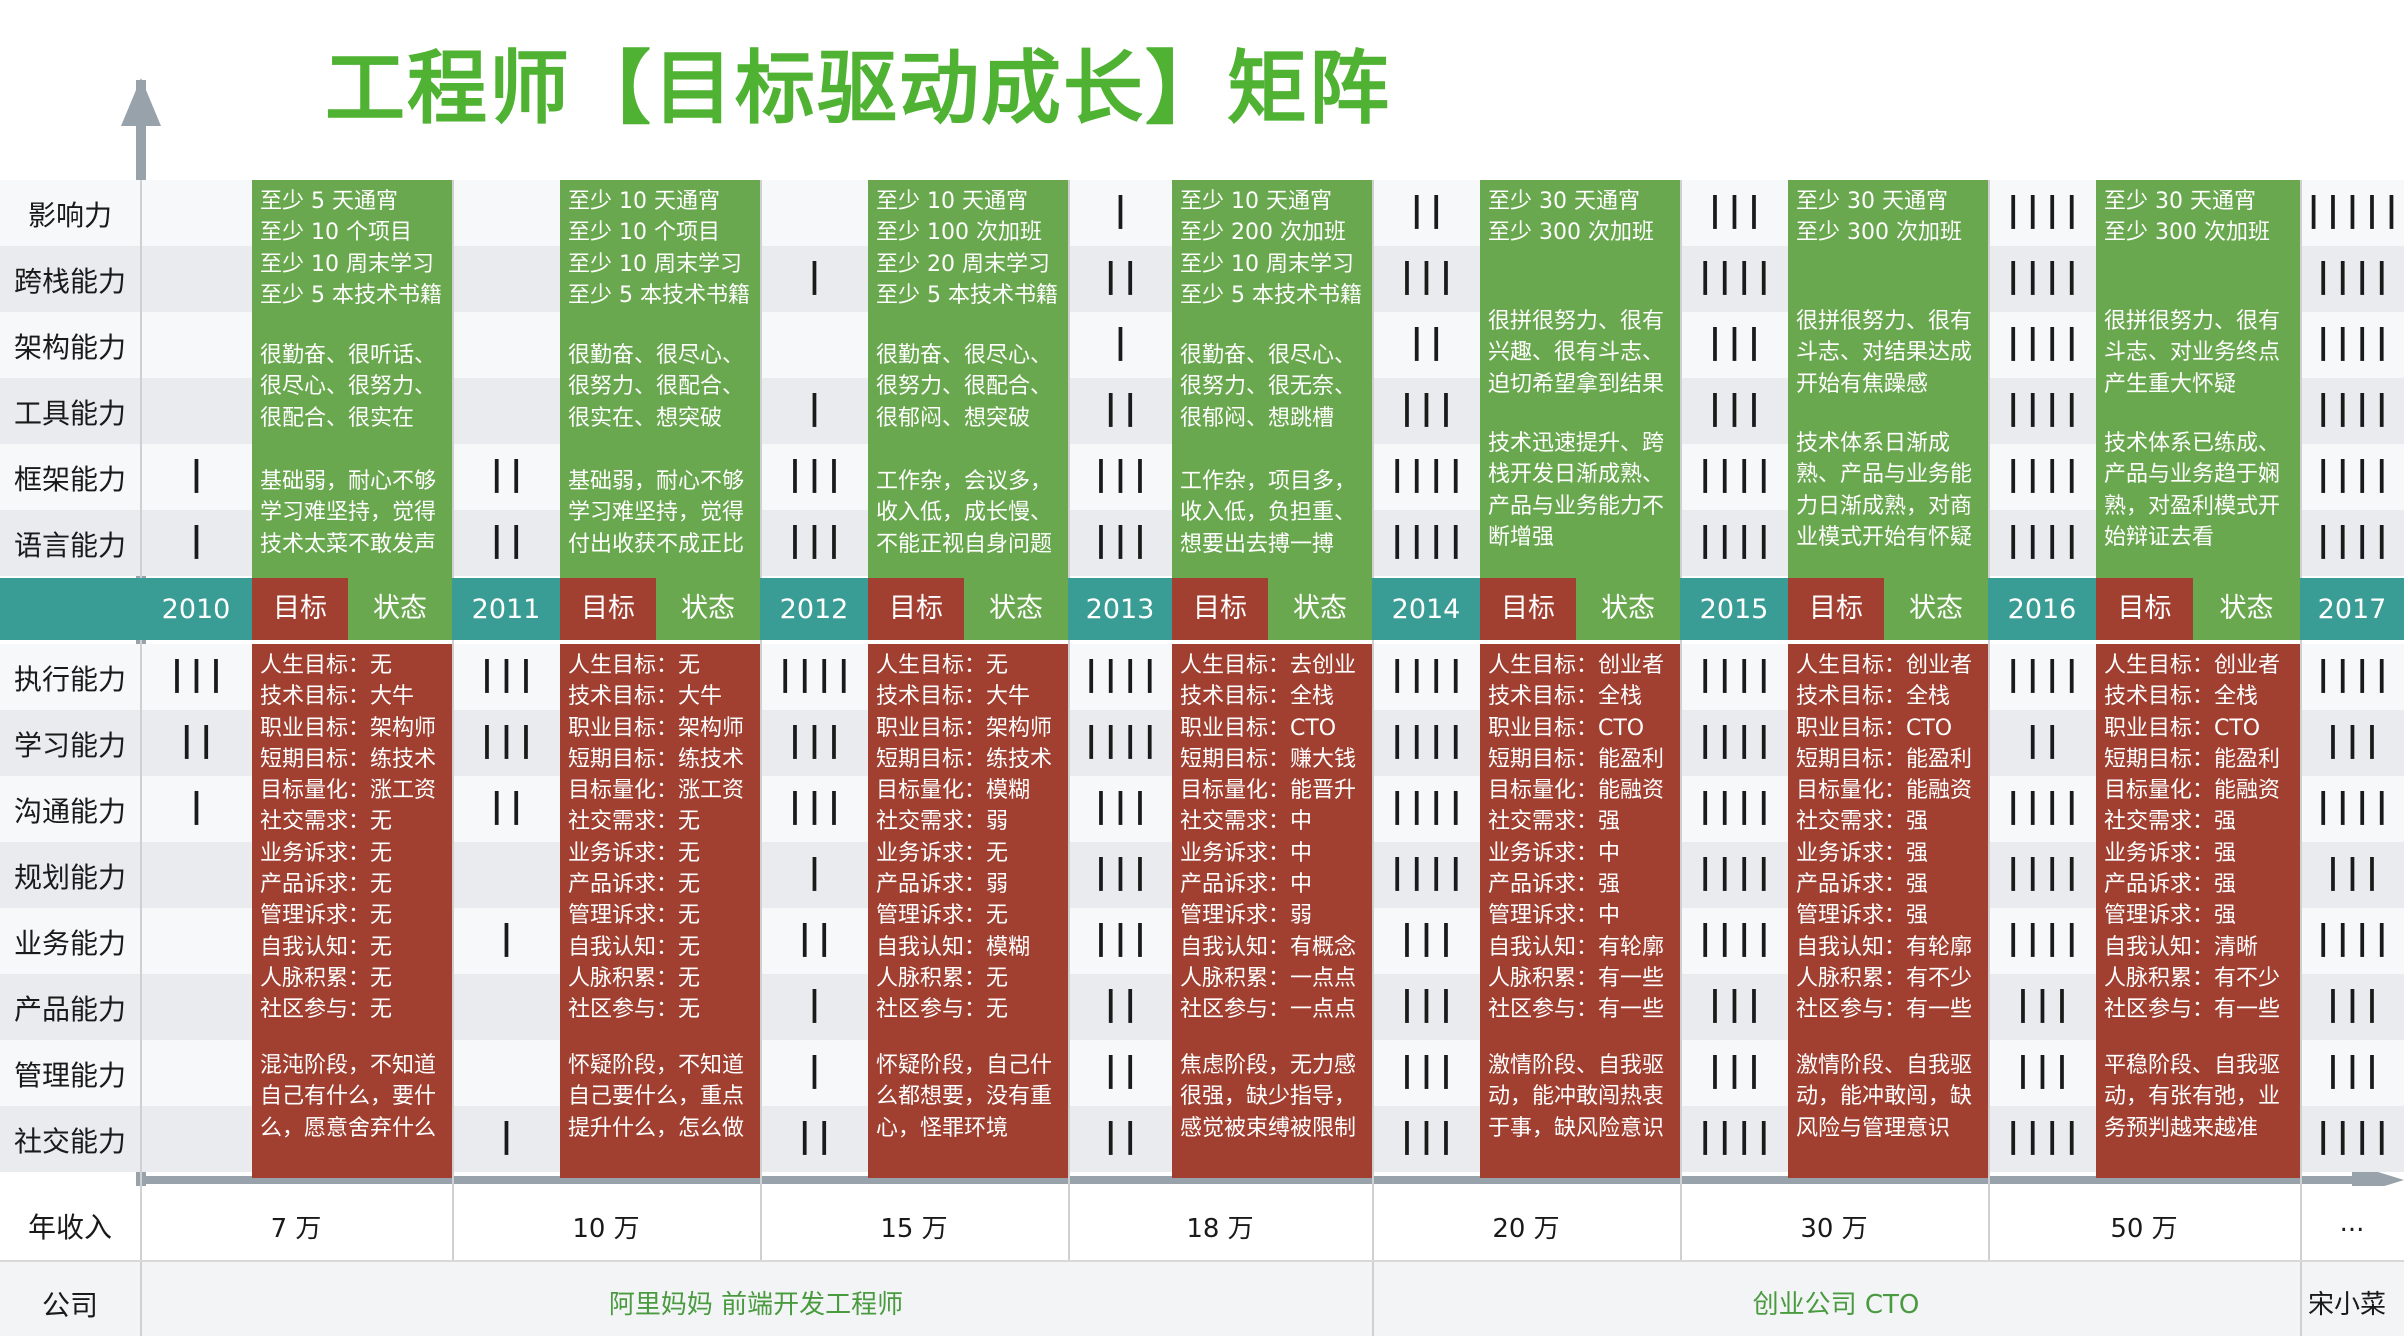  I want to click on goal-phase-text: 激情阶段、自我驱 动，能冲敢闯，缺 风险与管理意识, so click(1884, 1097).